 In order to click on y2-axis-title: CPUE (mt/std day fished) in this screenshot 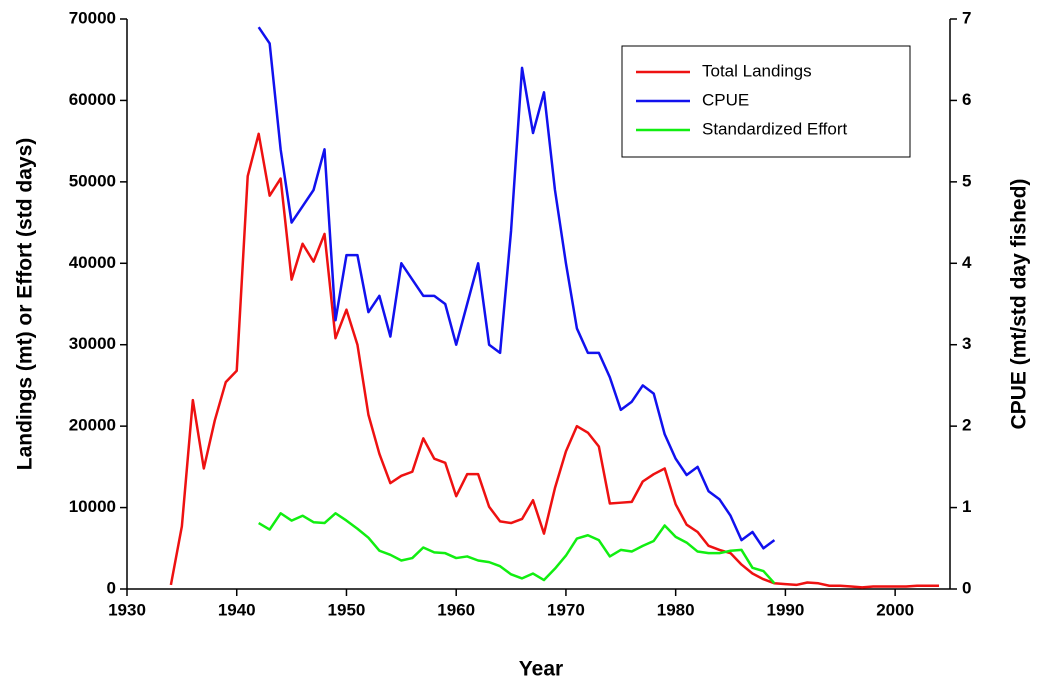, I will do `click(1019, 304)`.